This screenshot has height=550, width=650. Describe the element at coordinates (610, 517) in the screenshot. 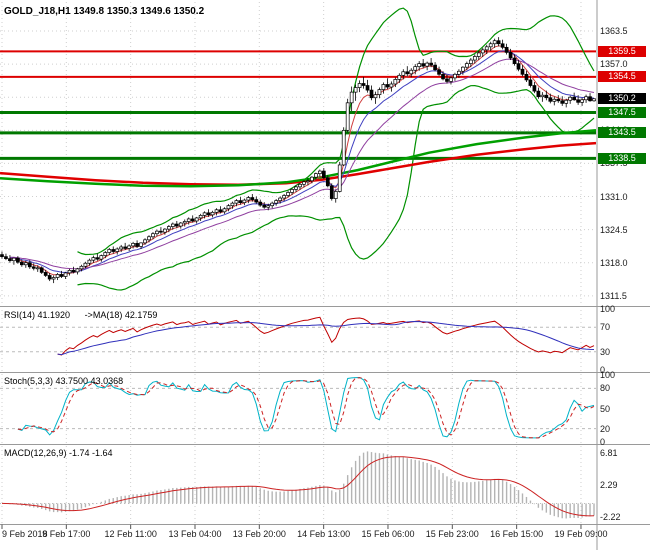

I see `macd-axis-label: -2.22` at that location.